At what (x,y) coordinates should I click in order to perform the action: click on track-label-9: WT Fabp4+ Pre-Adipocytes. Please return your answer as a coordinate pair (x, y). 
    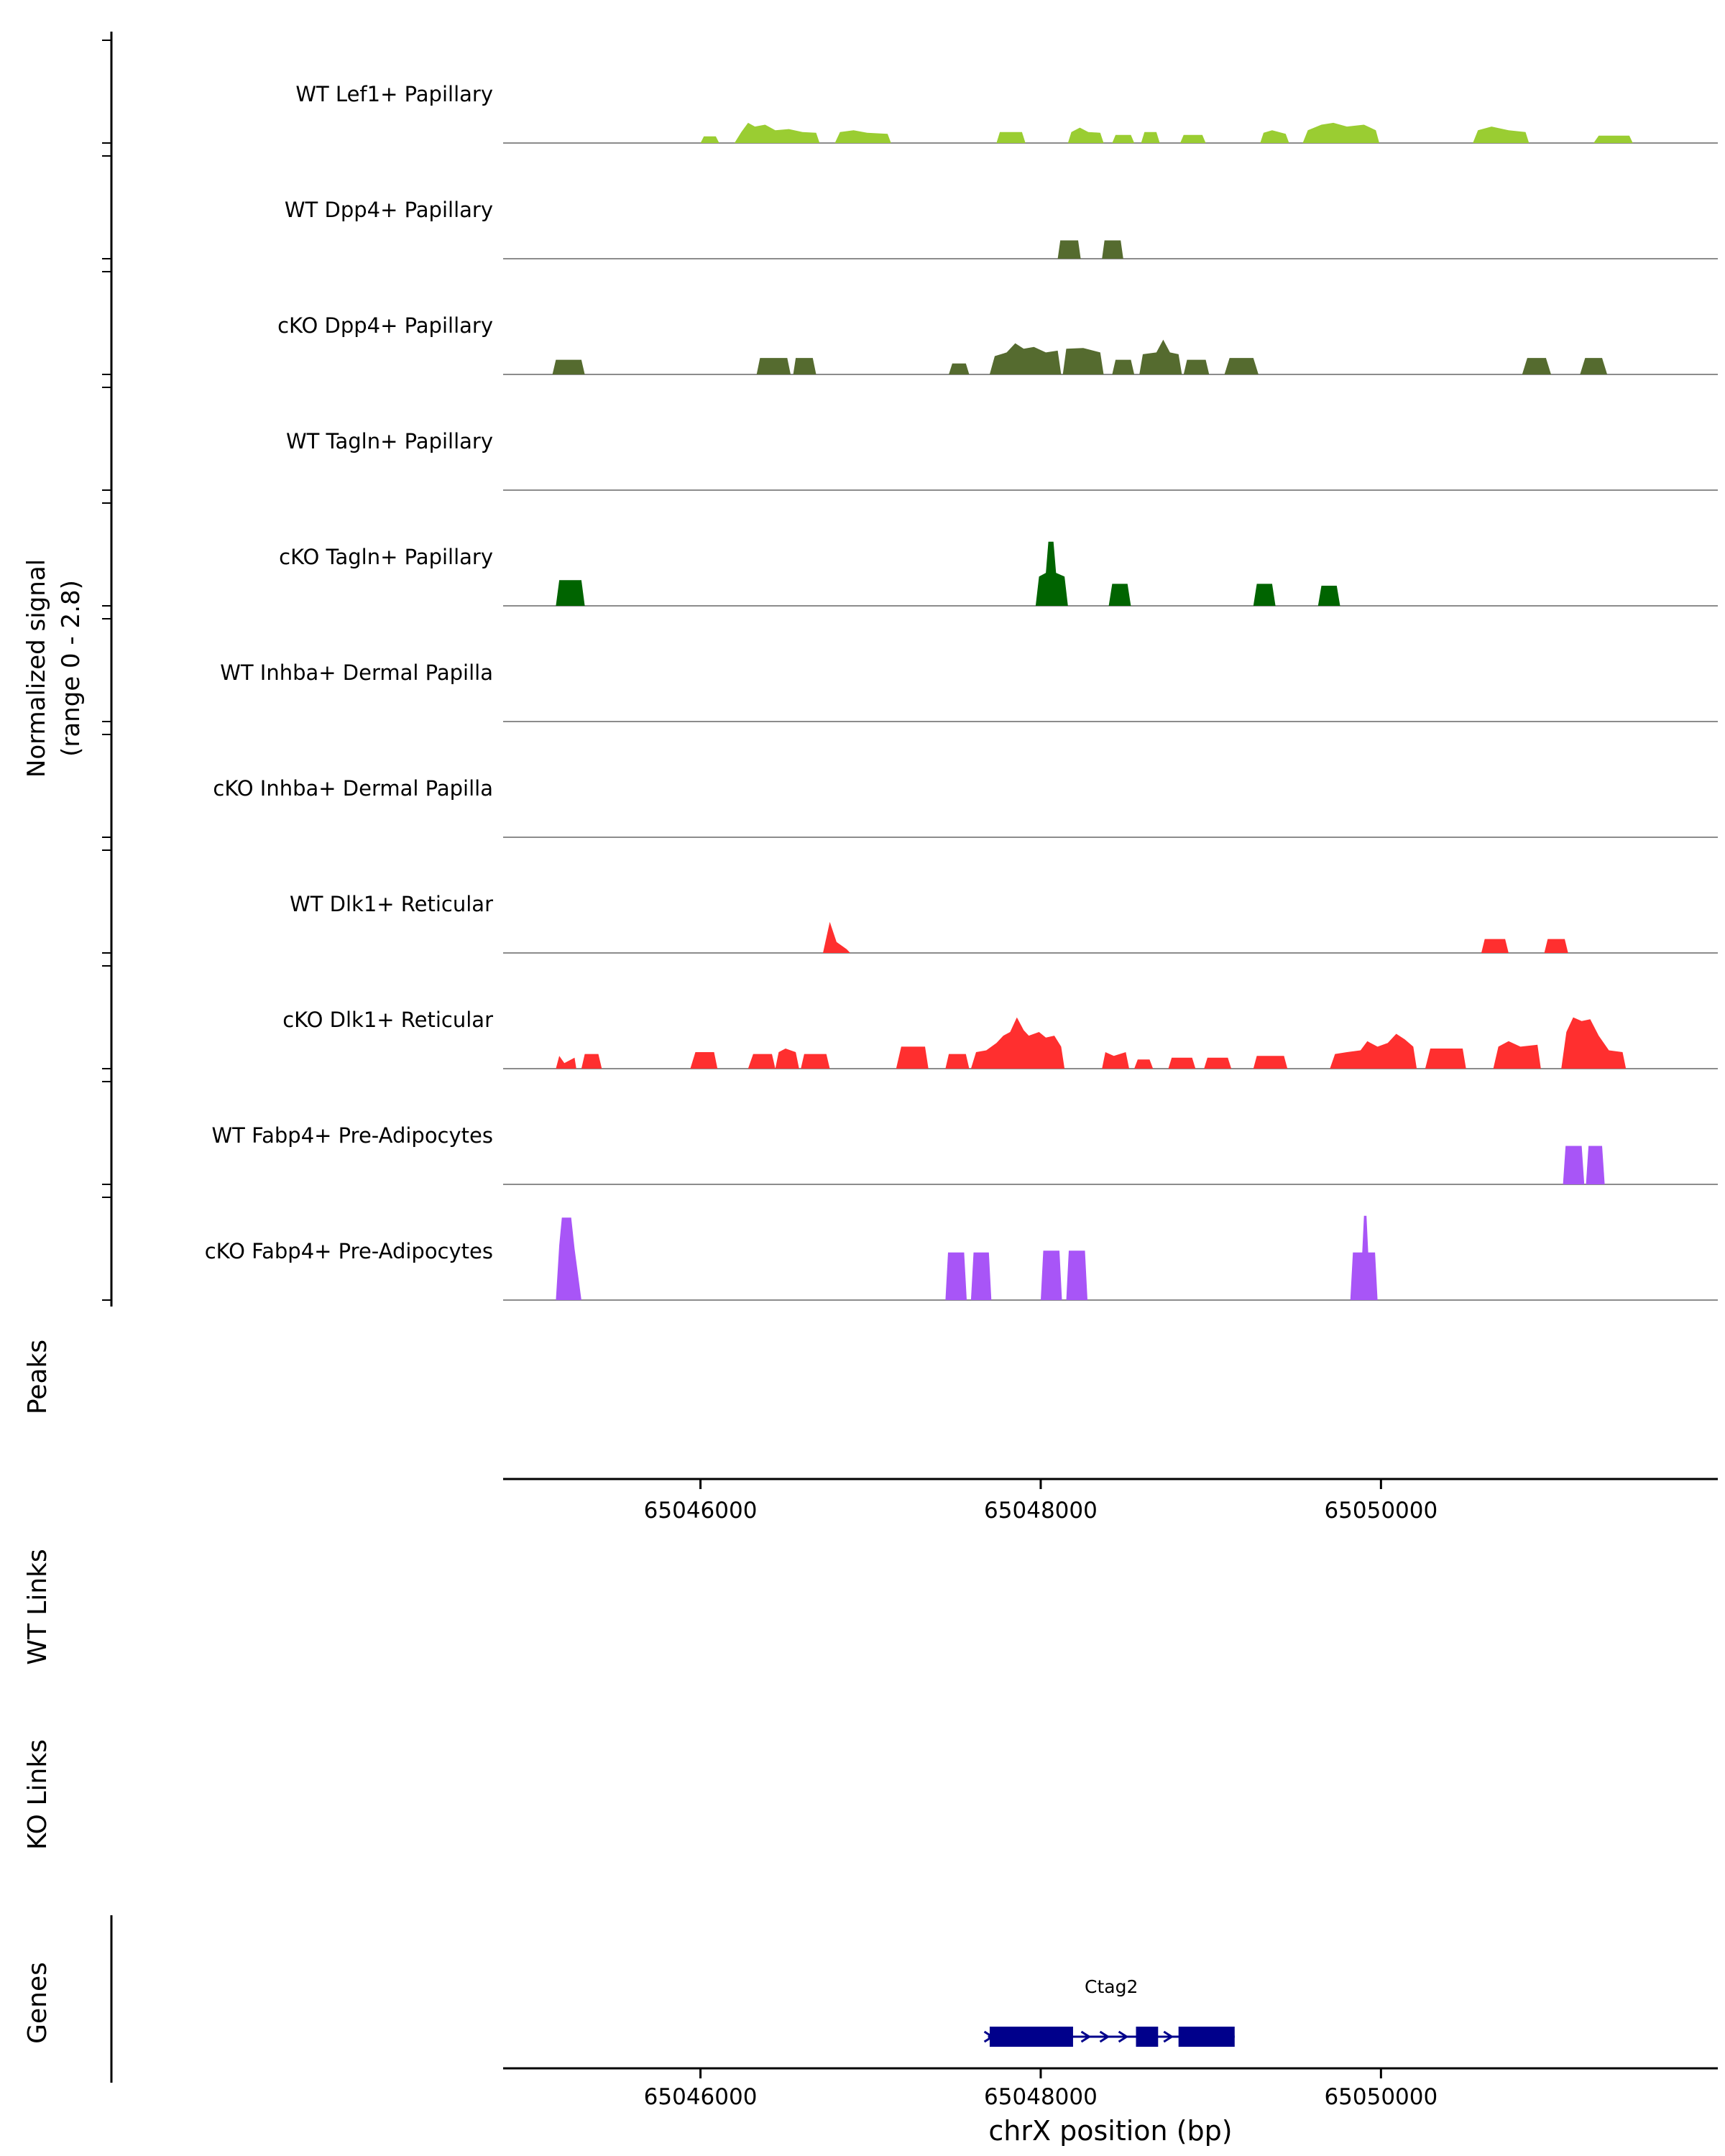
    Looking at the image, I should click on (353, 1136).